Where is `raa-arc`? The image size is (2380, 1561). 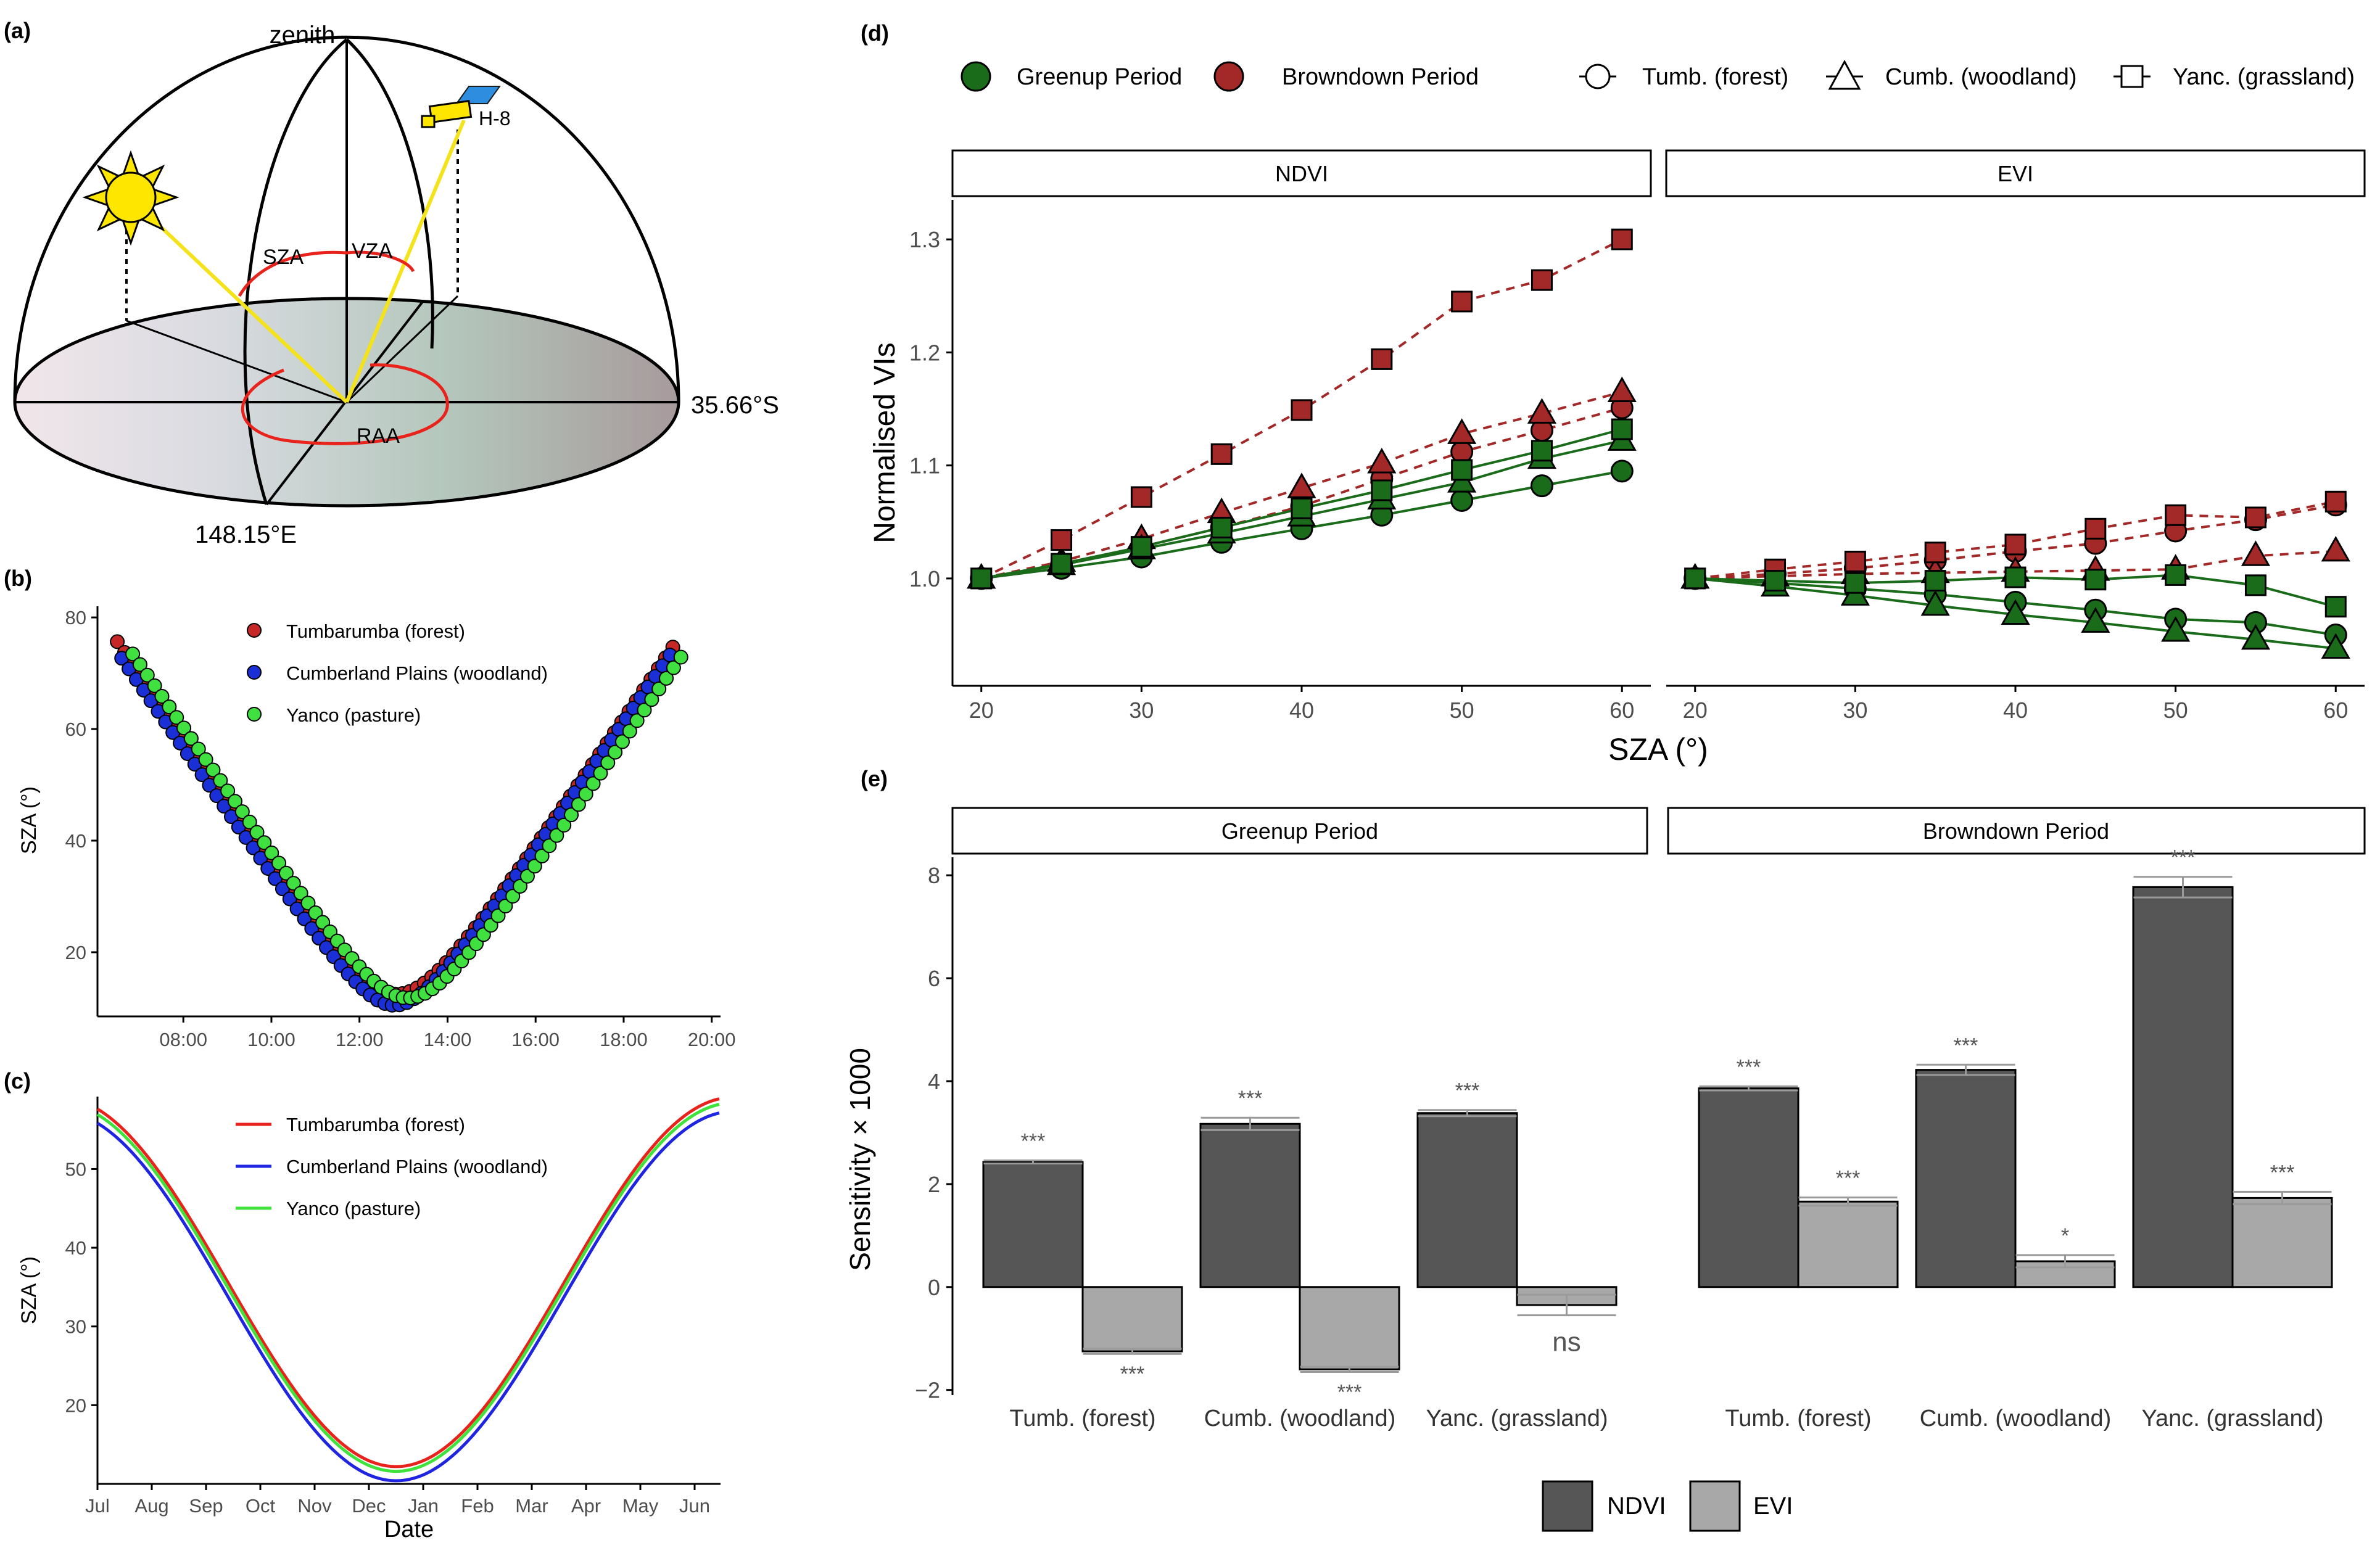
raa-arc is located at coordinates (345, 404).